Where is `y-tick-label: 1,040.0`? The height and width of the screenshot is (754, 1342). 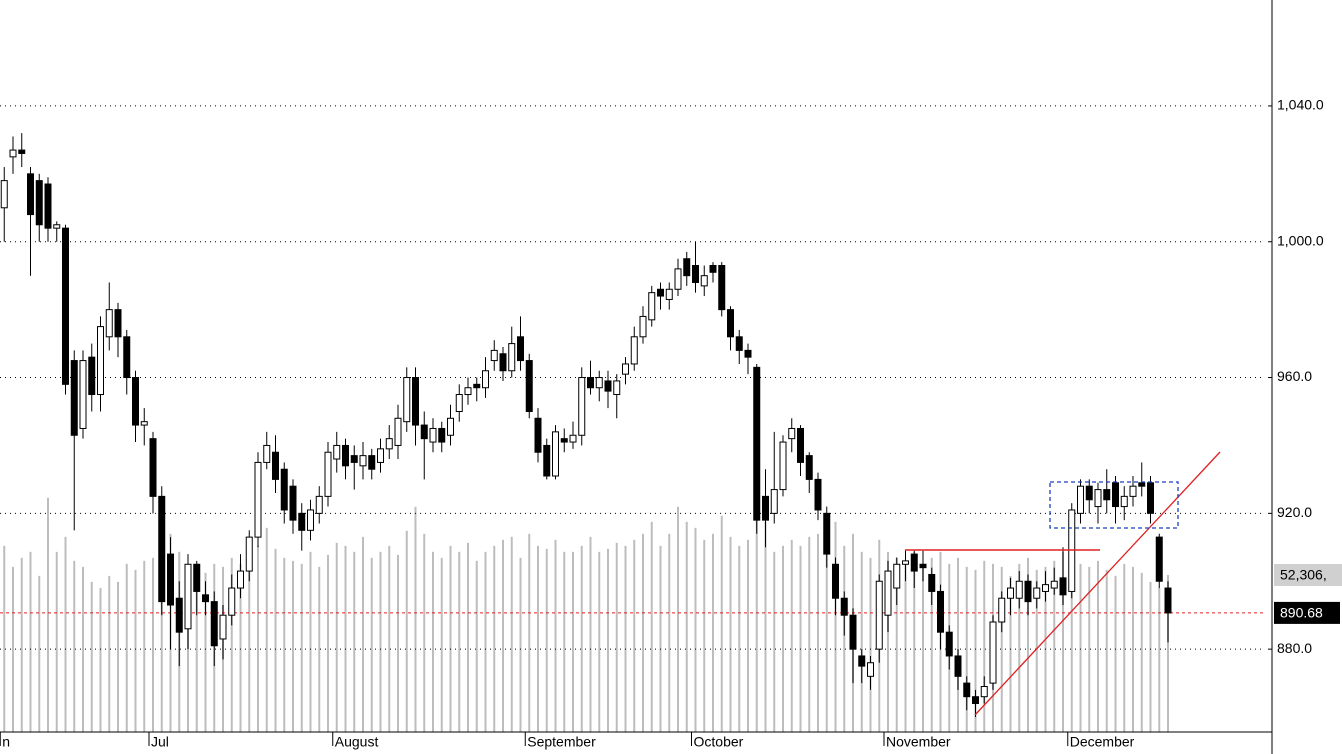
y-tick-label: 1,040.0 is located at coordinates (1300, 105).